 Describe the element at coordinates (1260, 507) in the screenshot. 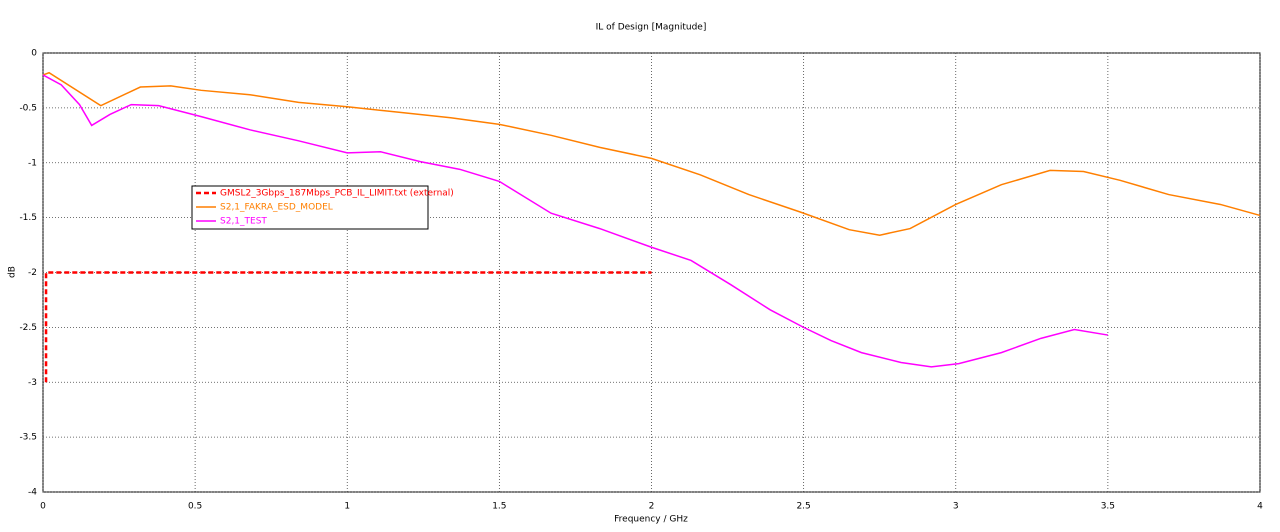

I see `x-tick-label: 4` at that location.